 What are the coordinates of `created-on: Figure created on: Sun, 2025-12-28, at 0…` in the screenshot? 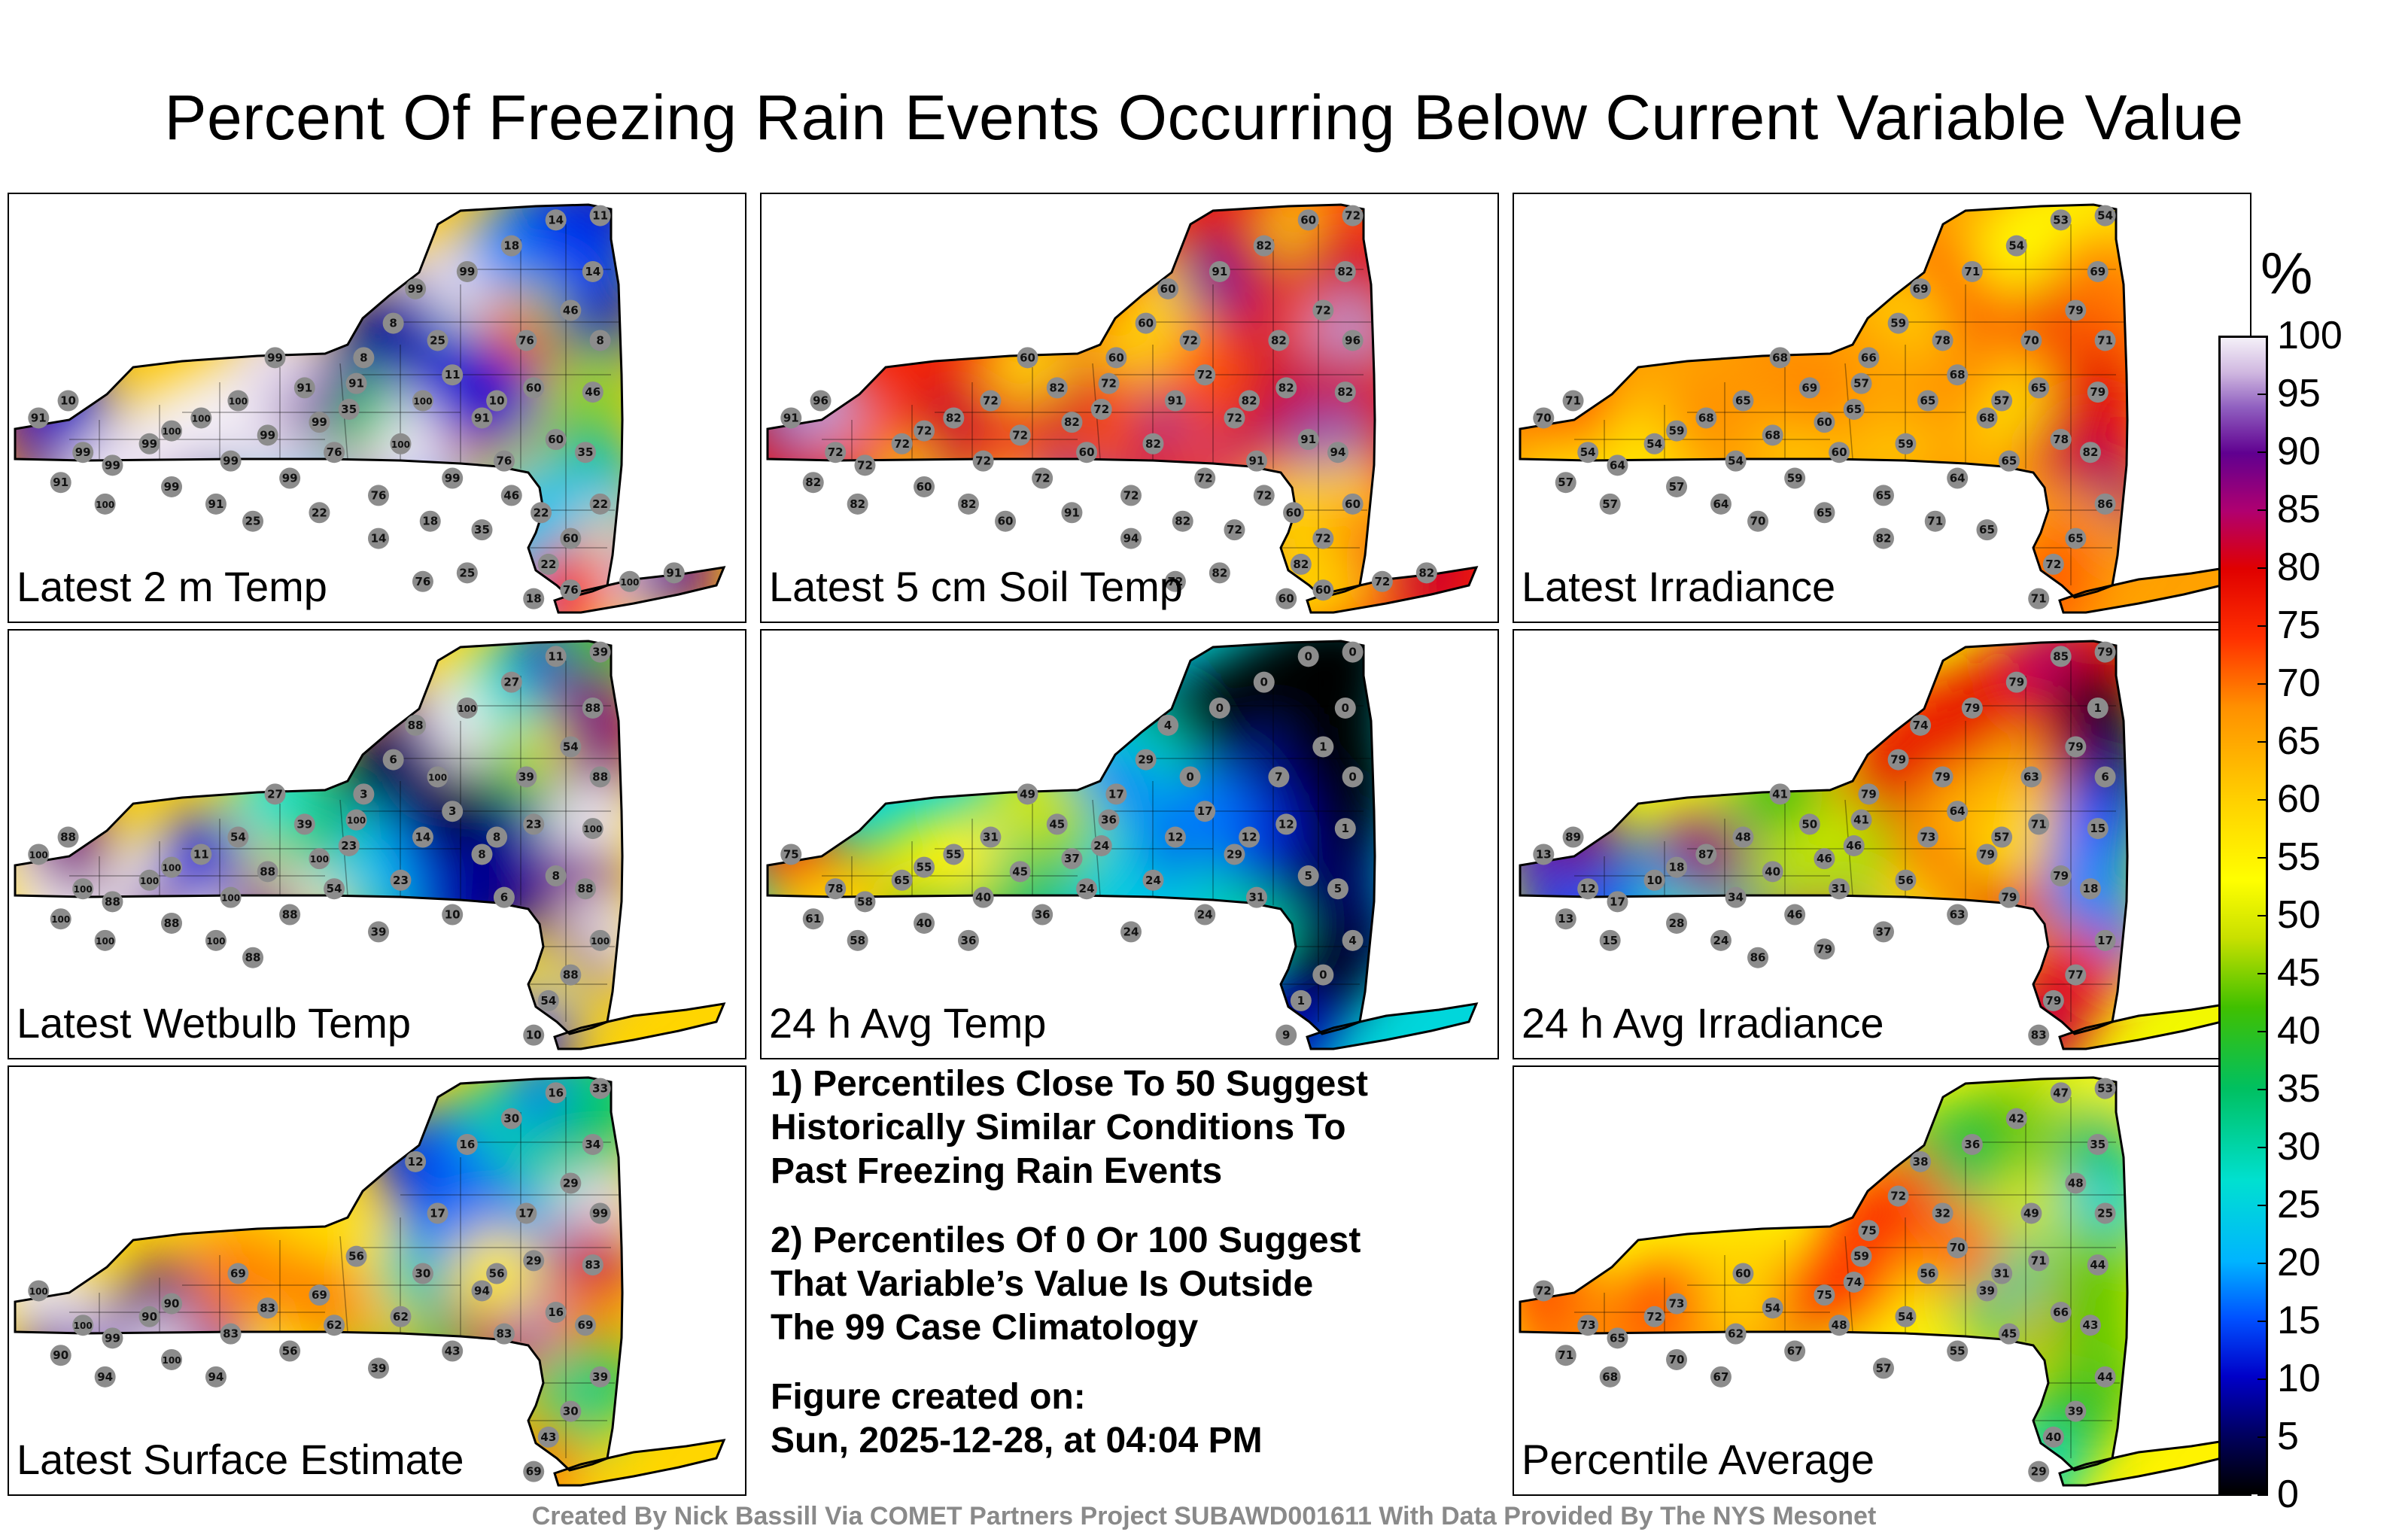 It's located at (1124, 1419).